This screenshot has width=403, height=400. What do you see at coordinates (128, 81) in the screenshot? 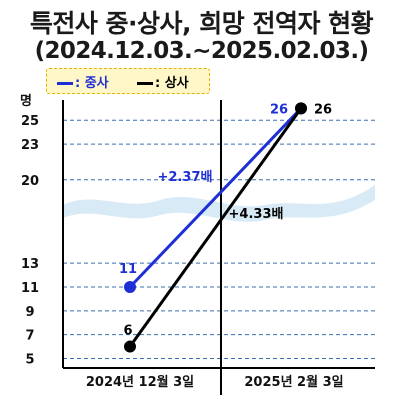
I see `legend: : 중사 : 상사` at bounding box center [128, 81].